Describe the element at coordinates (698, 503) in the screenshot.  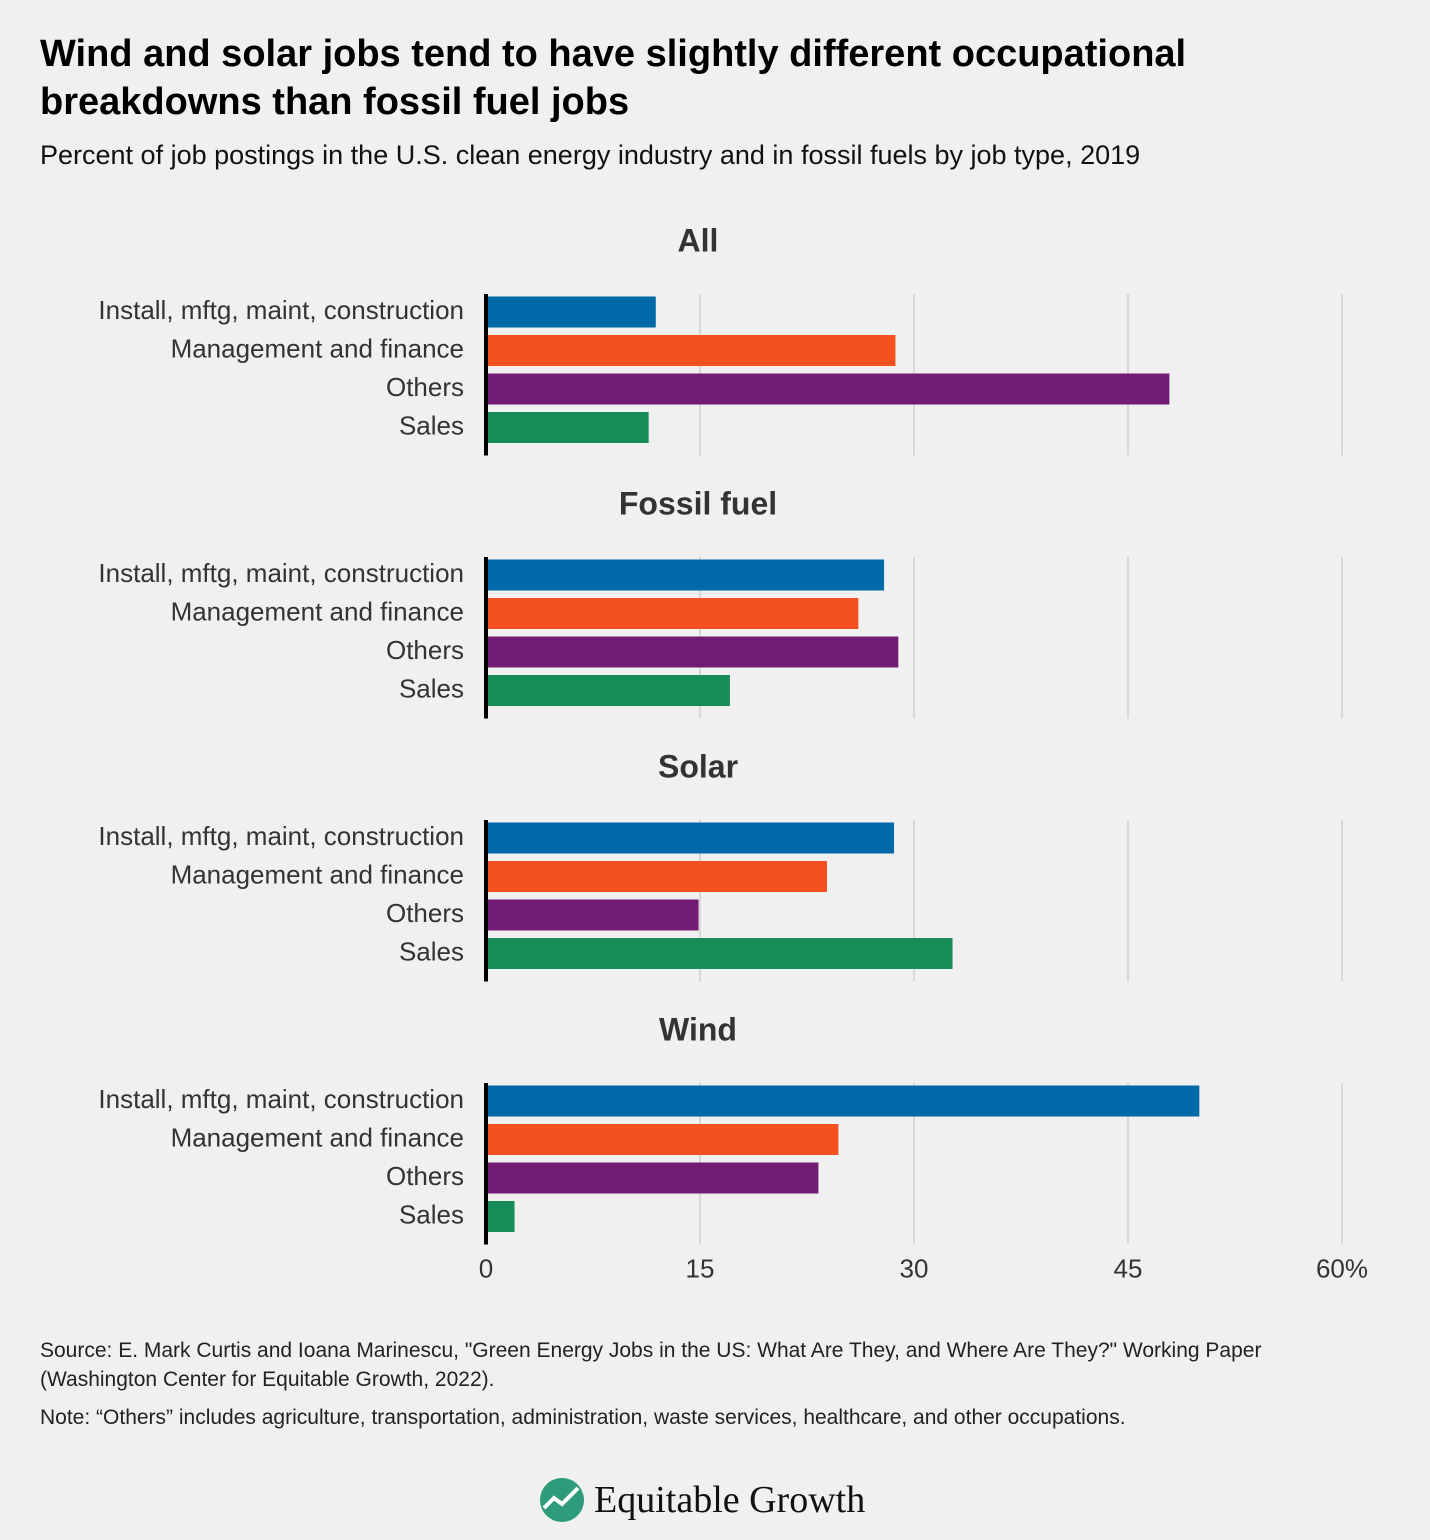
I see `panel-title: Fossil fuel` at that location.